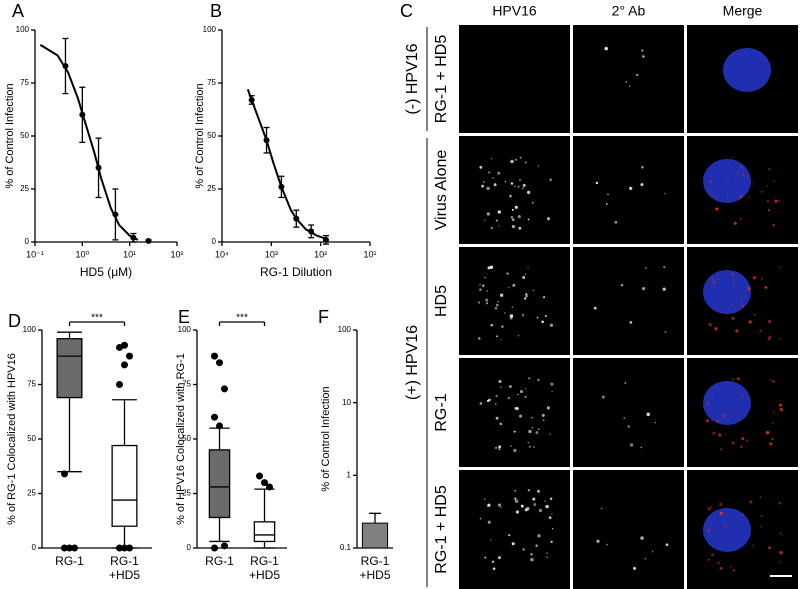 The image size is (800, 589). Describe the element at coordinates (211, 135) in the screenshot. I see `y-tick-label: 50` at that location.